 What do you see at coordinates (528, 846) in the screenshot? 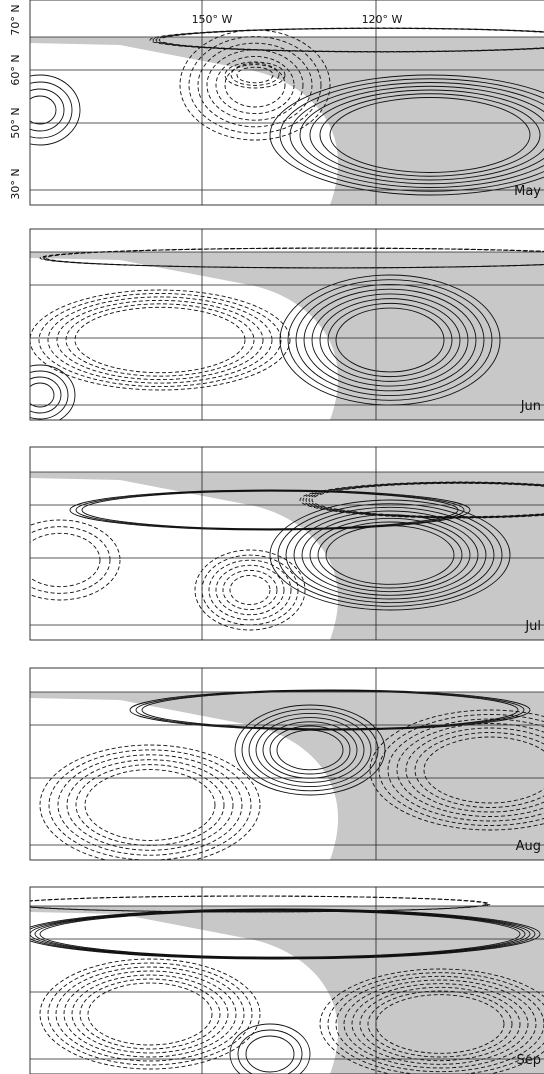
I see `panel-label: Aug` at bounding box center [528, 846].